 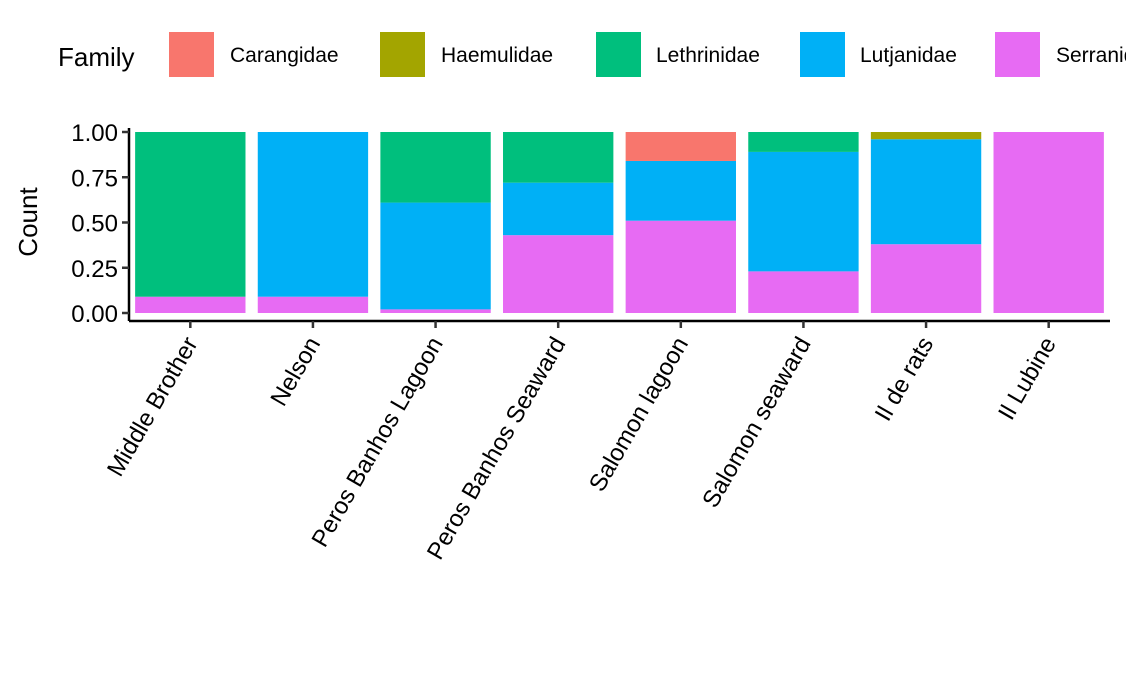 What do you see at coordinates (94, 269) in the screenshot?
I see `y-tick-label: 0.25` at bounding box center [94, 269].